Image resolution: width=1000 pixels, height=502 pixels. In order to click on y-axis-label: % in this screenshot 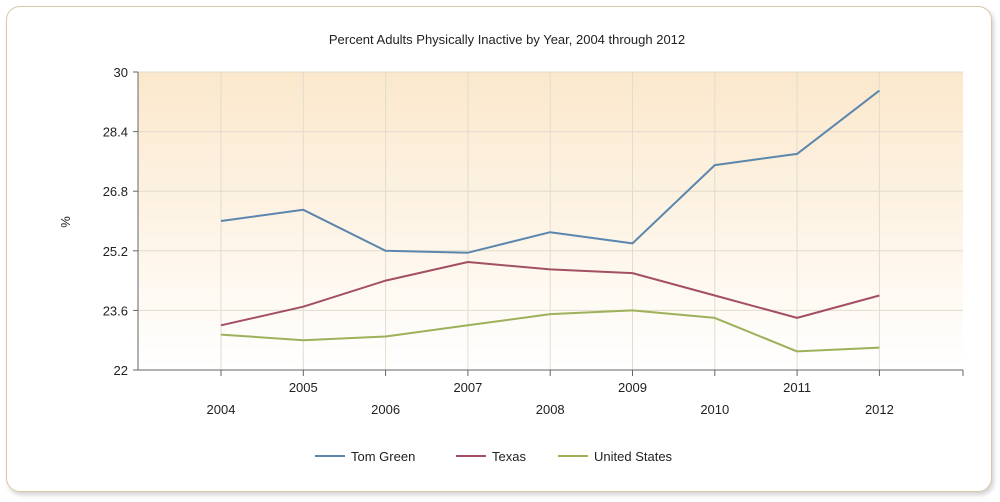, I will do `click(65, 222)`.